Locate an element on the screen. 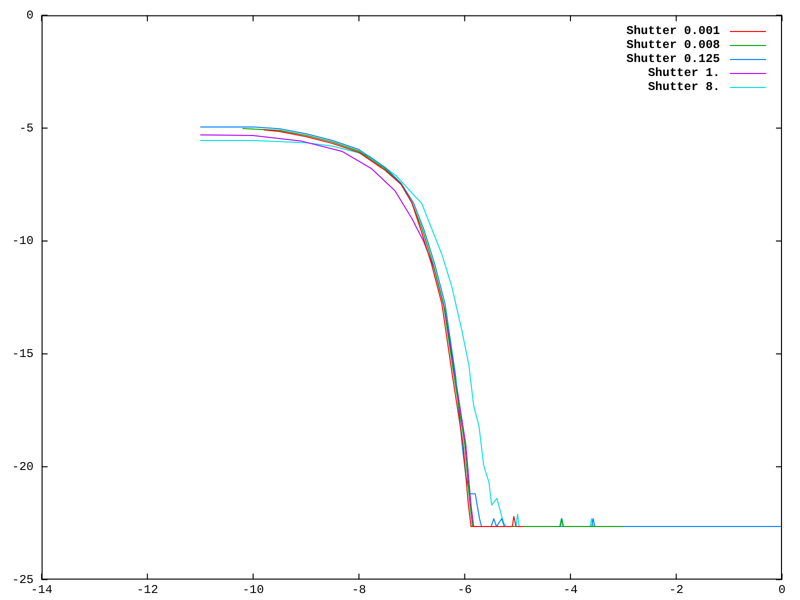  legend-label: Shutter 0.008 is located at coordinates (673, 45).